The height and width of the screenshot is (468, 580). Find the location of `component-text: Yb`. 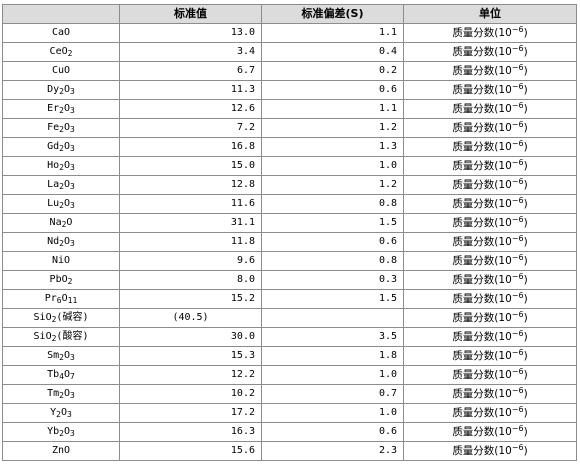

component-text: Yb is located at coordinates (53, 431).